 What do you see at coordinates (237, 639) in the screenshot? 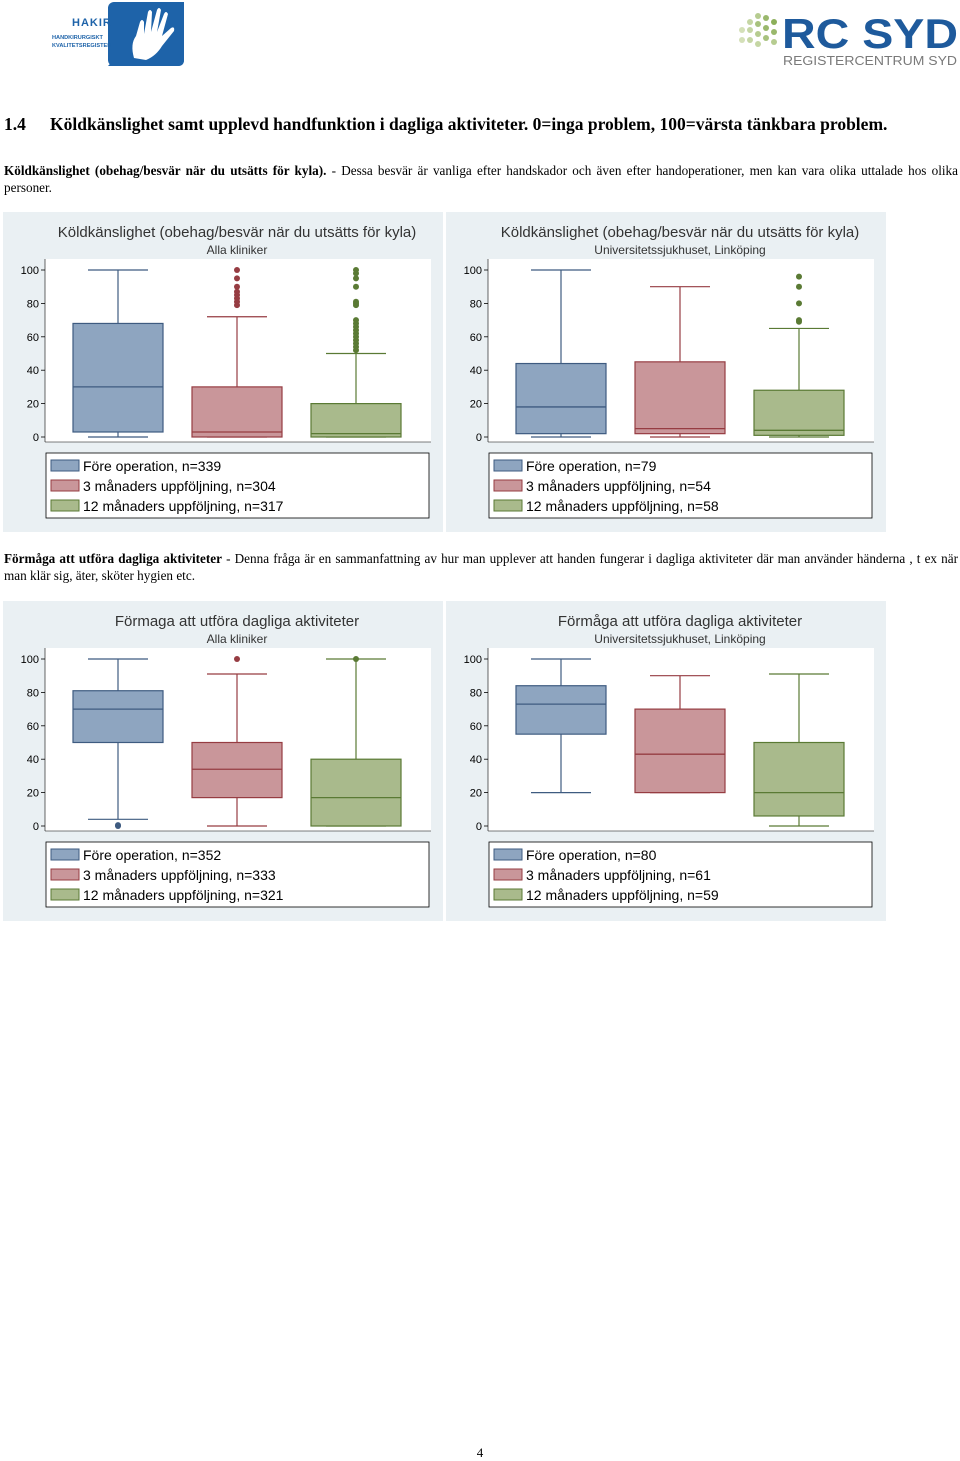
I see `chart-subtitle: Alla kliniker` at bounding box center [237, 639].